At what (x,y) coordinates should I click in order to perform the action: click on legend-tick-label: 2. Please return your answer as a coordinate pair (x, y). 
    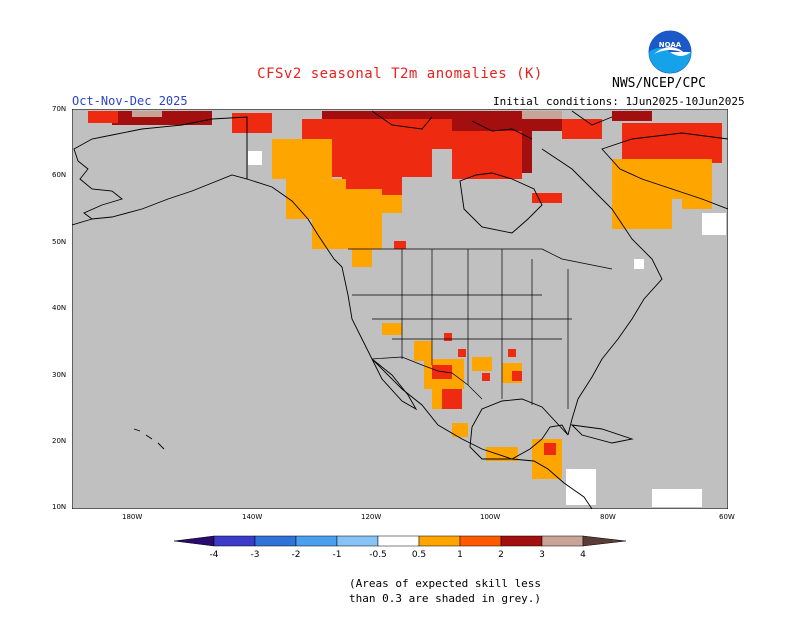
    Looking at the image, I should click on (501, 555).